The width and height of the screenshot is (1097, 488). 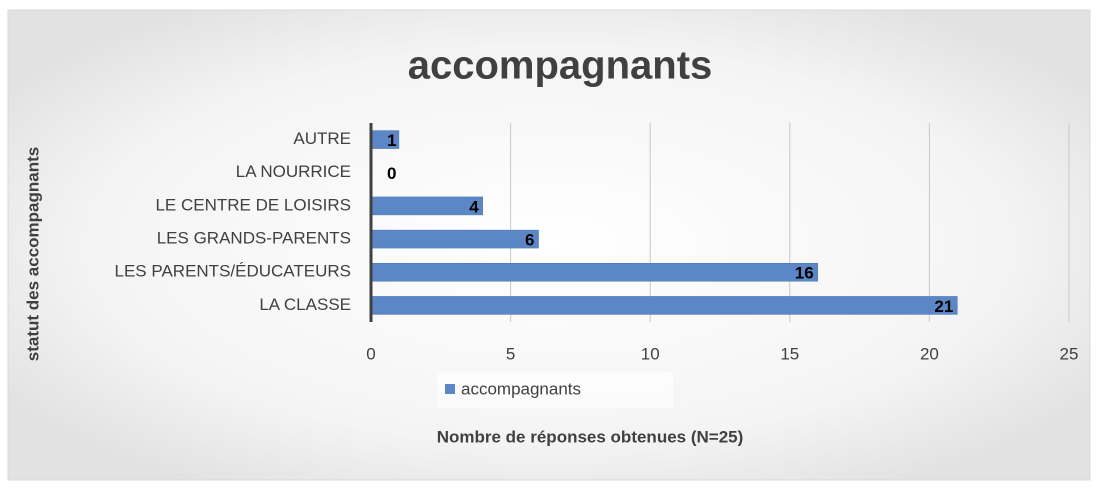 What do you see at coordinates (650, 353) in the screenshot?
I see `x-tick-label: 10` at bounding box center [650, 353].